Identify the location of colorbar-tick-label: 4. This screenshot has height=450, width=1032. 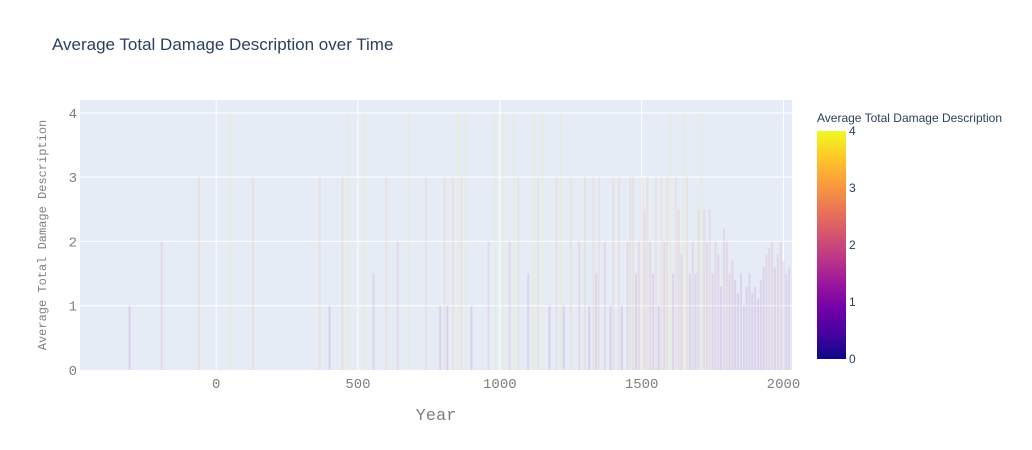
(852, 131).